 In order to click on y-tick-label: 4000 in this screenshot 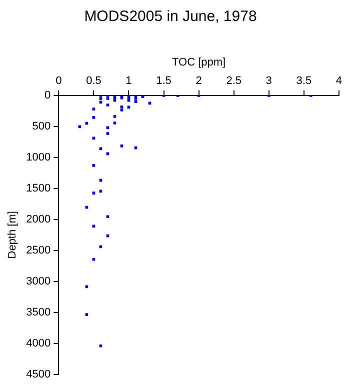, I will do `click(38, 343)`.